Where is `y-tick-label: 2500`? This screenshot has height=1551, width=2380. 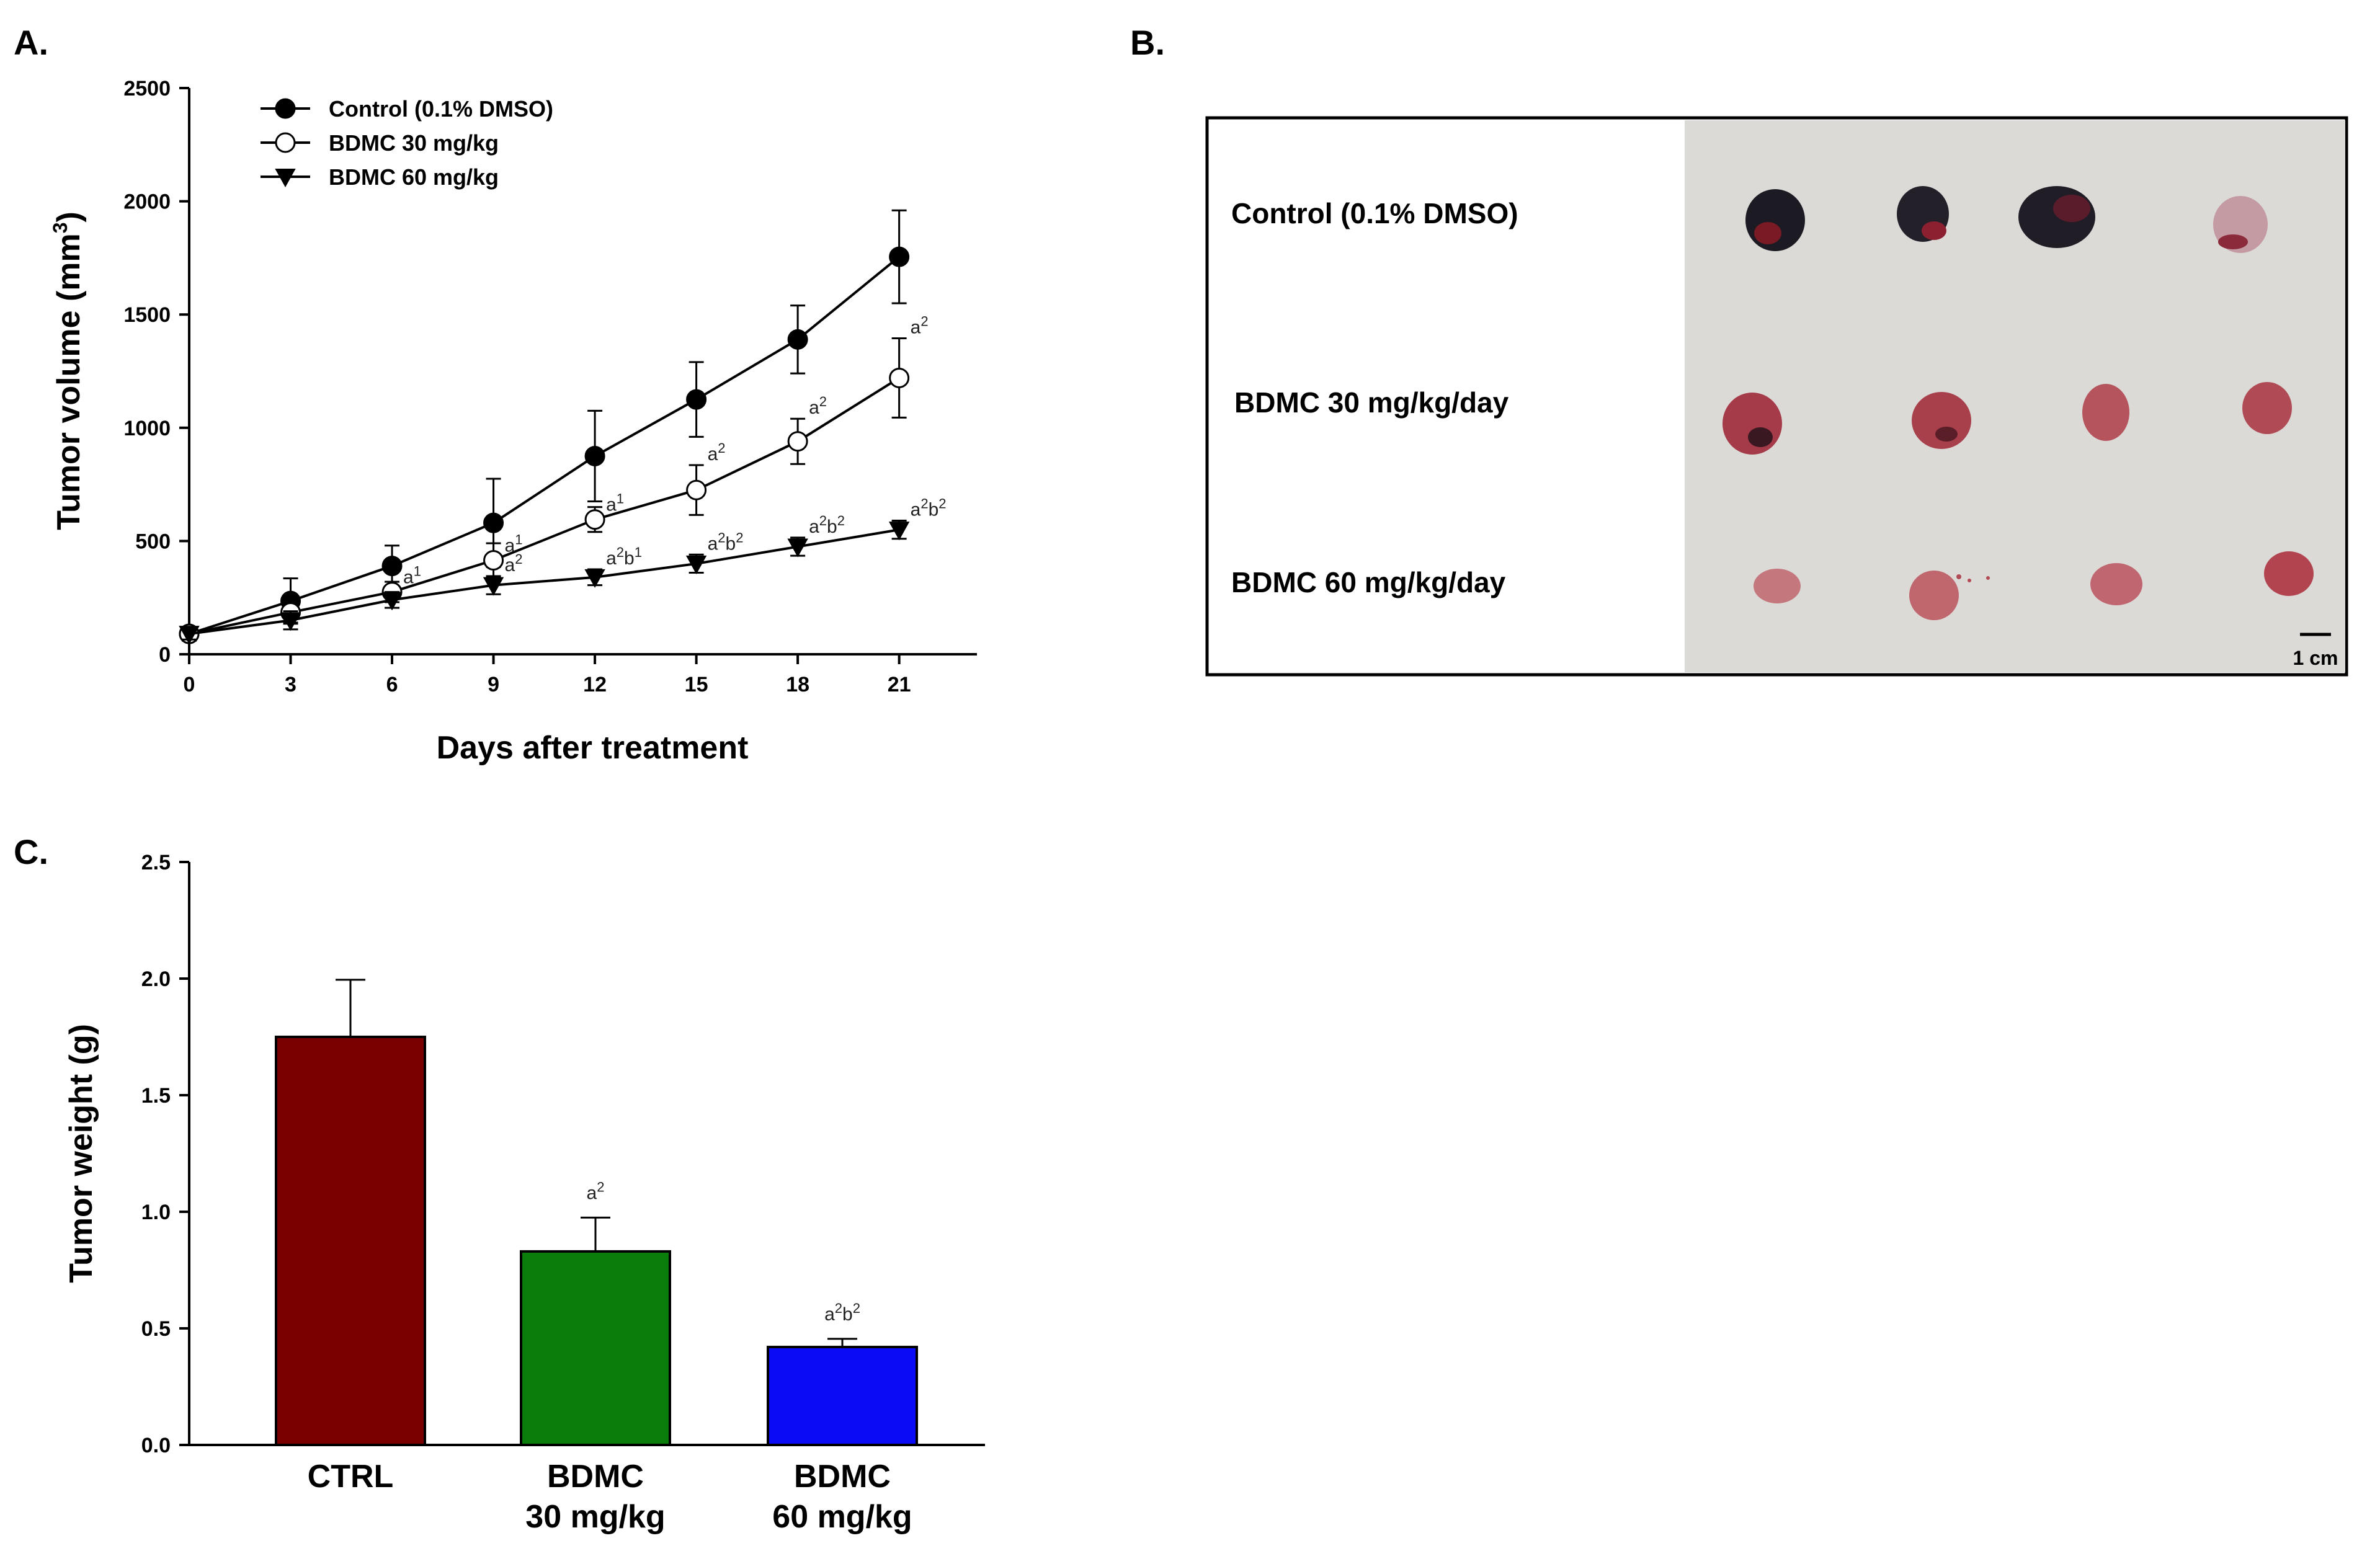 y-tick-label: 2500 is located at coordinates (147, 88).